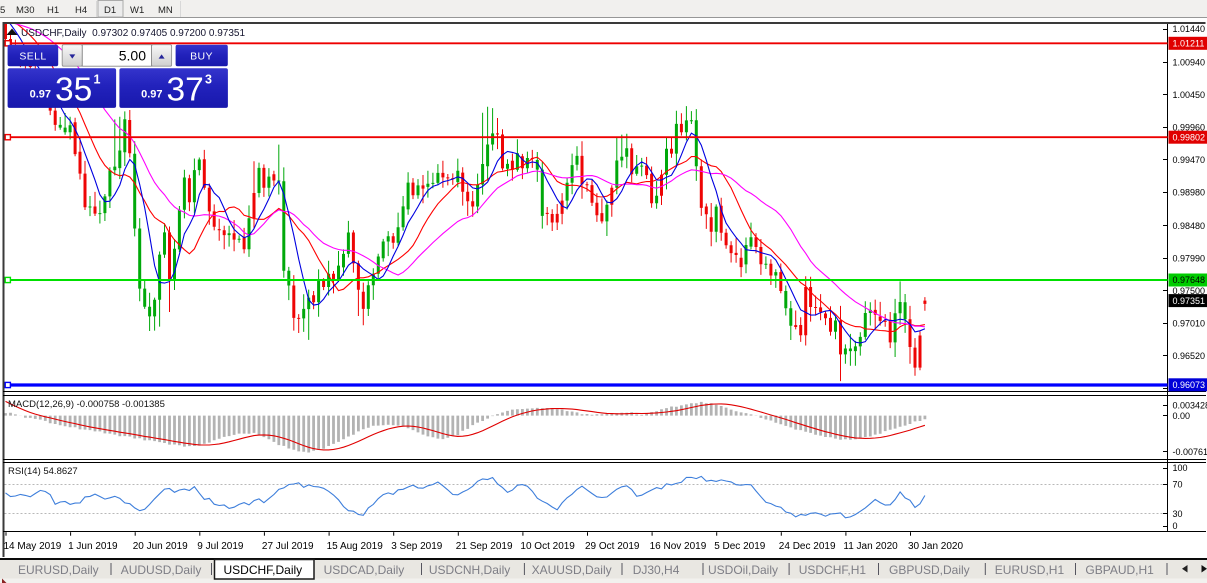 The image size is (1207, 583). I want to click on svg-text: 0.97010, so click(1189, 324).